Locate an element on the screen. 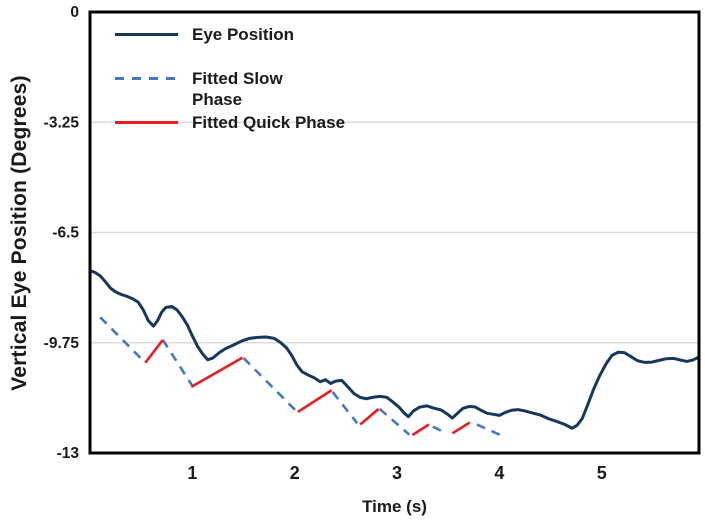 The height and width of the screenshot is (529, 705). x-tick-label: 2 is located at coordinates (295, 473).